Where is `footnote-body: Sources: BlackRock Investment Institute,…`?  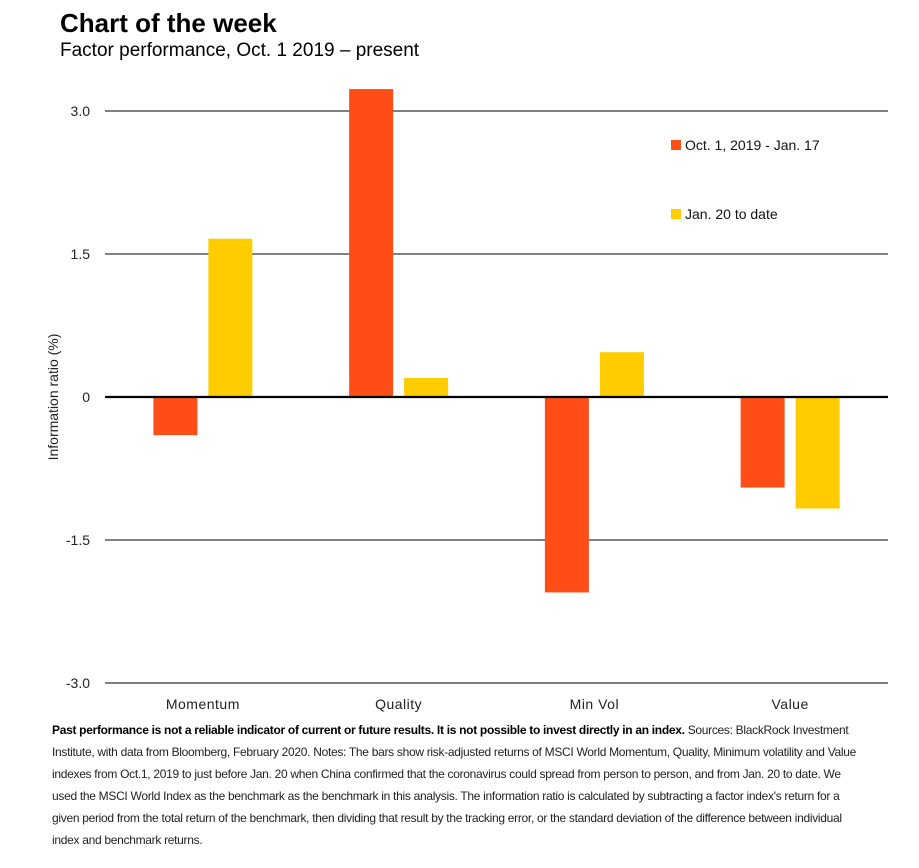
footnote-body: Sources: BlackRock Investment Institute,… is located at coordinates (454, 785).